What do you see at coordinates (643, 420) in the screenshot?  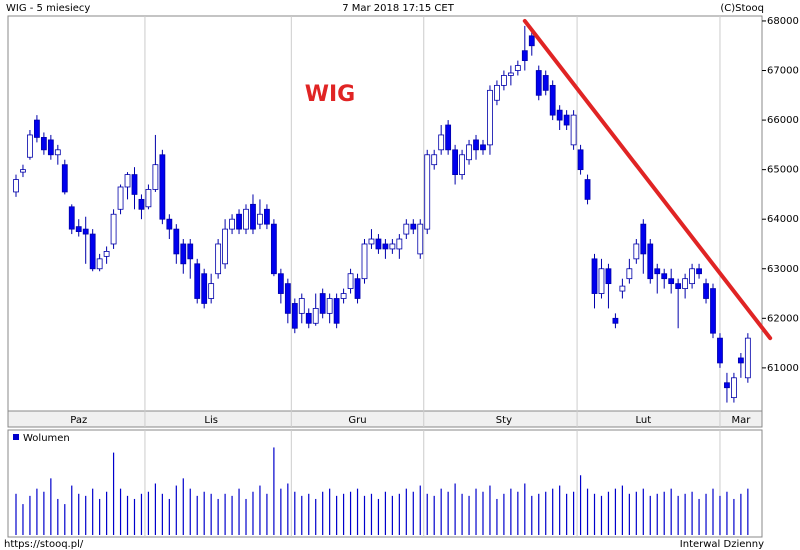 I see `x-tick-label: Lut` at bounding box center [643, 420].